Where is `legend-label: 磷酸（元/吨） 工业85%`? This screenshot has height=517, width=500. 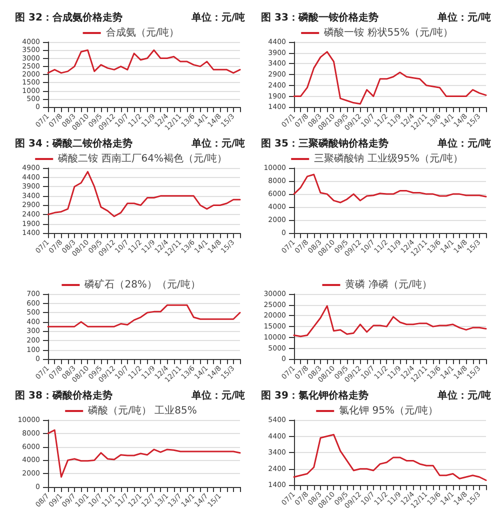 legend-label: 磷酸（元/吨） 工业85% is located at coordinates (142, 410).